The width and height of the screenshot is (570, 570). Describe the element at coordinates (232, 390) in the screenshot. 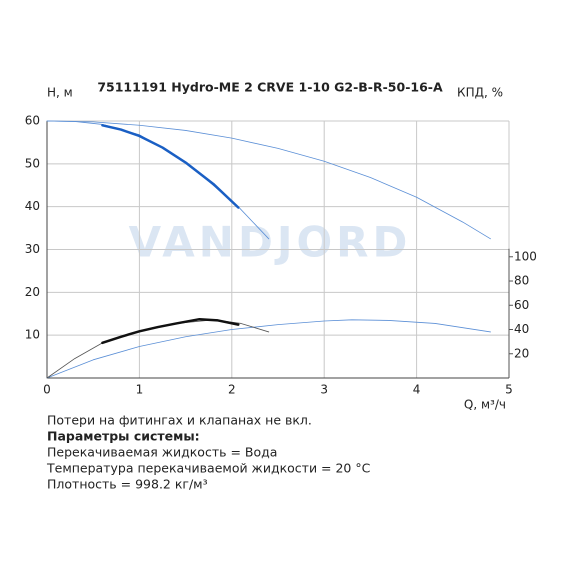

I see `x-tick-label: 2` at that location.